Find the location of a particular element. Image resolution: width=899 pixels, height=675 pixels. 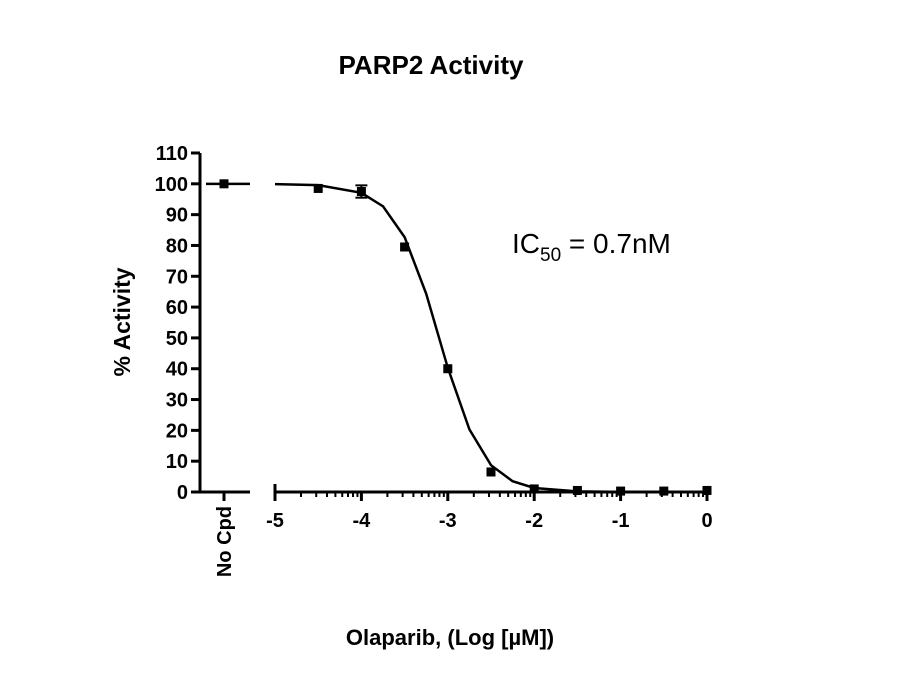

y-tick-label: 20 is located at coordinates (177, 431).